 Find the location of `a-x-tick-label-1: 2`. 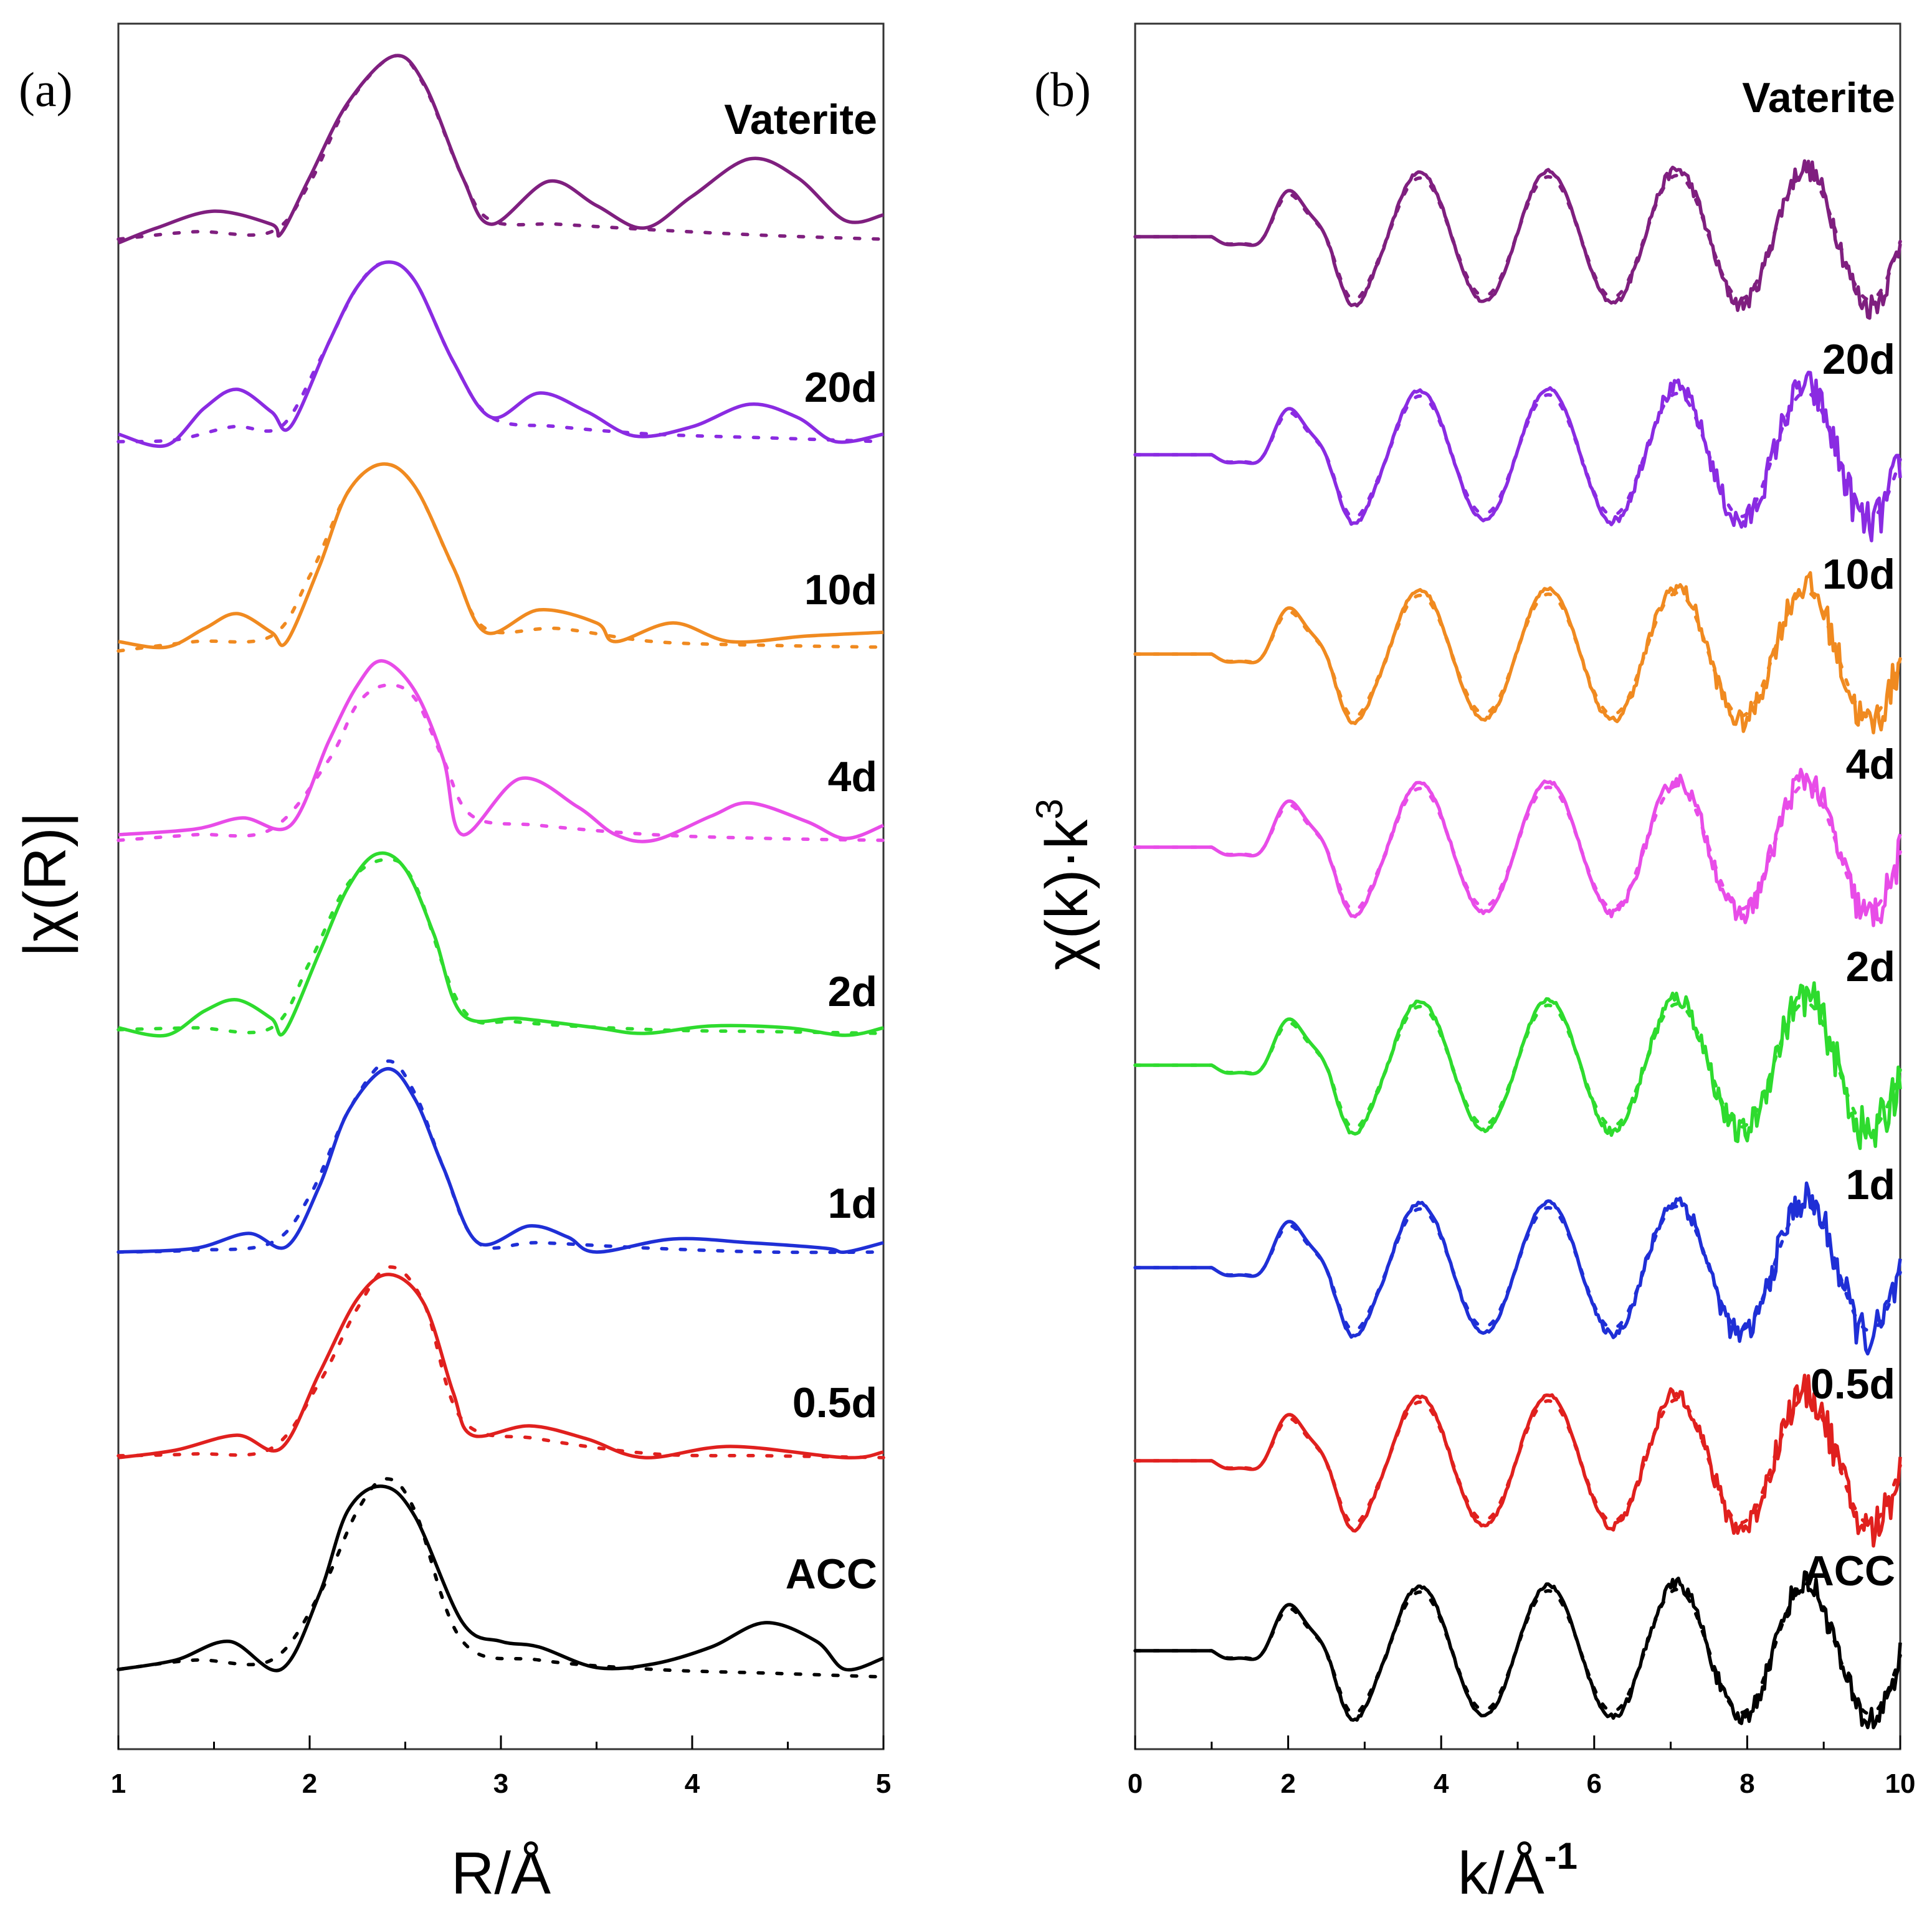

a-x-tick-label-1: 2 is located at coordinates (309, 1783).